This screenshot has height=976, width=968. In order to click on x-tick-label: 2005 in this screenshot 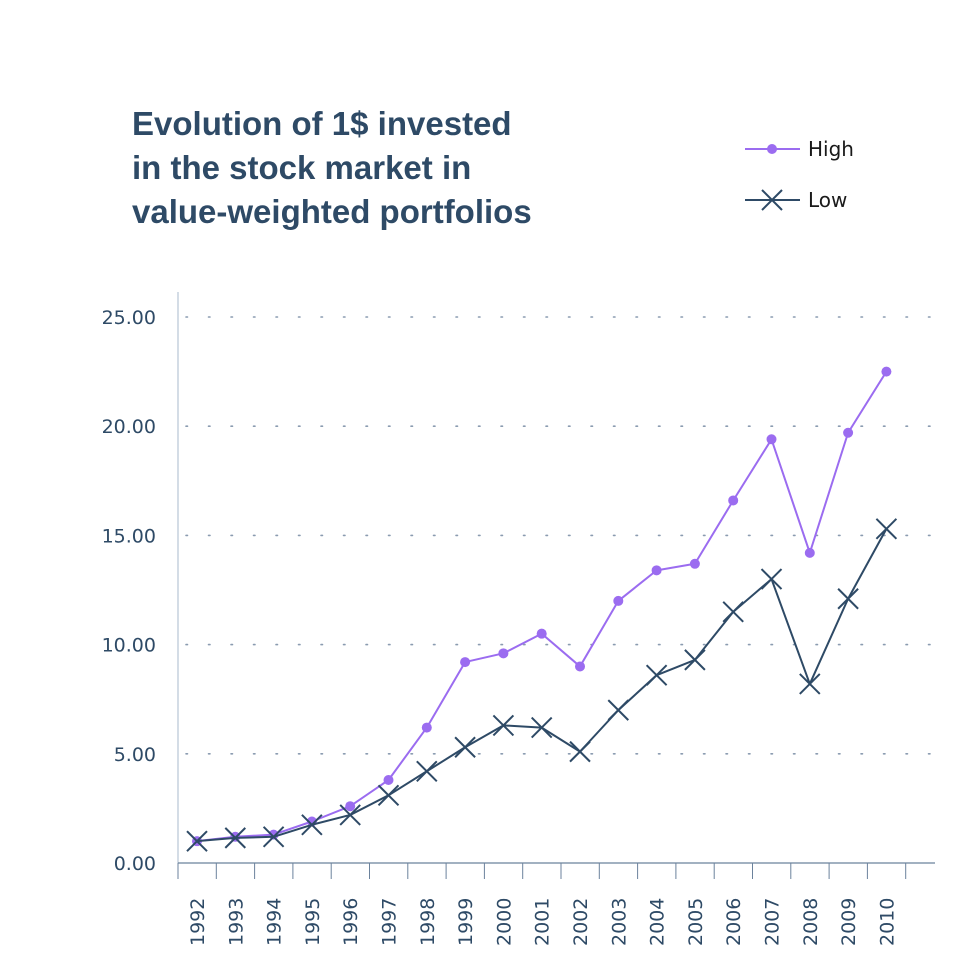, I will do `click(696, 922)`.